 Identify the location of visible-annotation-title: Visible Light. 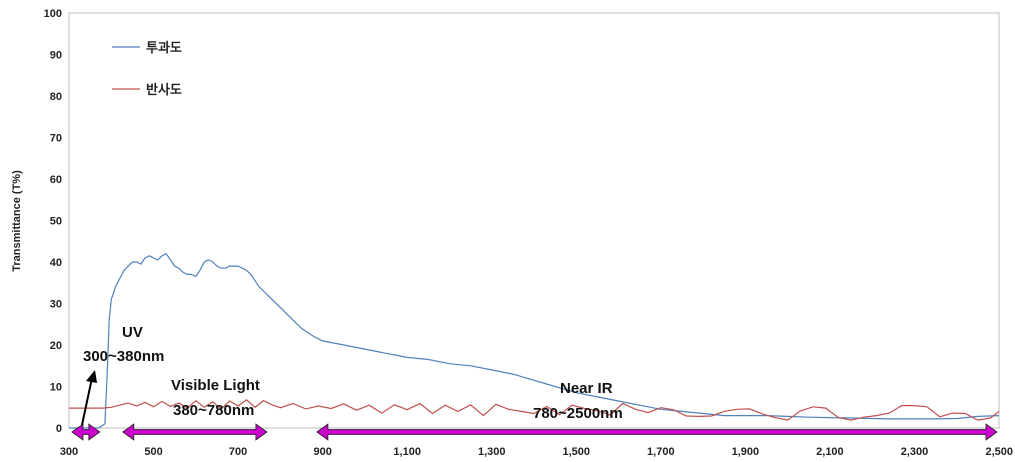
(215, 385).